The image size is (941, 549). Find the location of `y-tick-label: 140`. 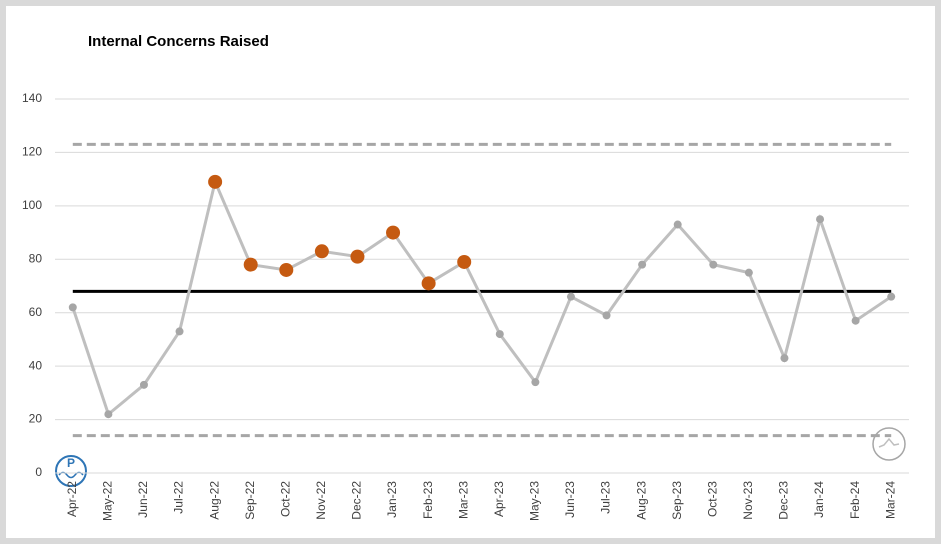

y-tick-label: 140 is located at coordinates (32, 98).